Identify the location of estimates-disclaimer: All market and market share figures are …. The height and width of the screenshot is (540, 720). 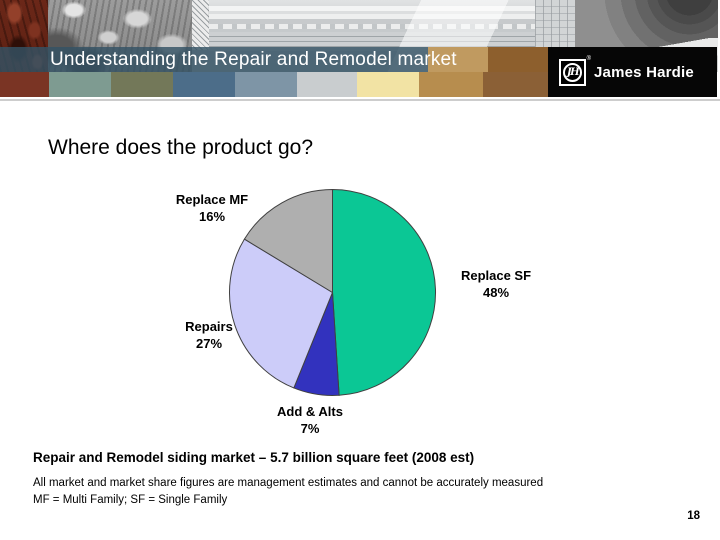
(288, 483).